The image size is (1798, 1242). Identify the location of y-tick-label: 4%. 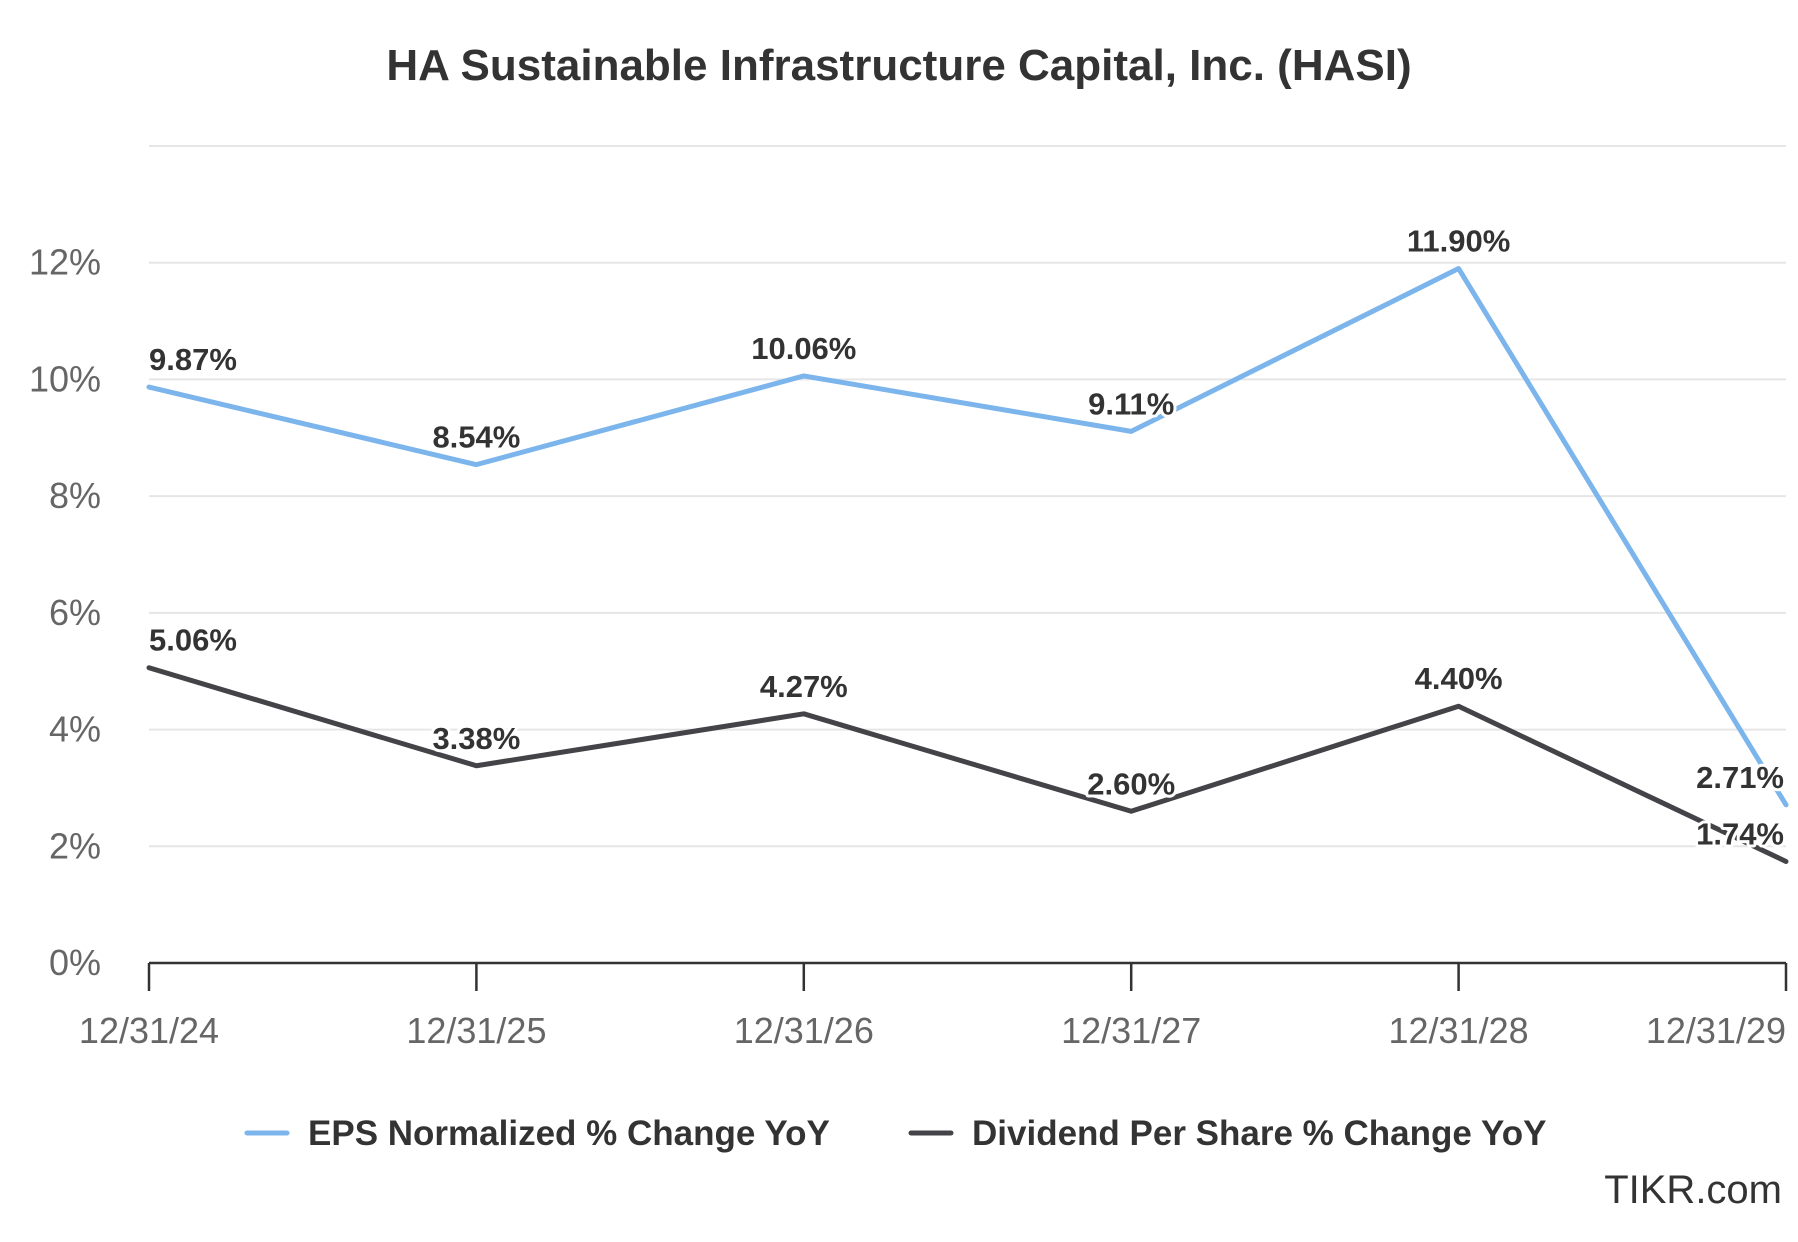
(75, 729).